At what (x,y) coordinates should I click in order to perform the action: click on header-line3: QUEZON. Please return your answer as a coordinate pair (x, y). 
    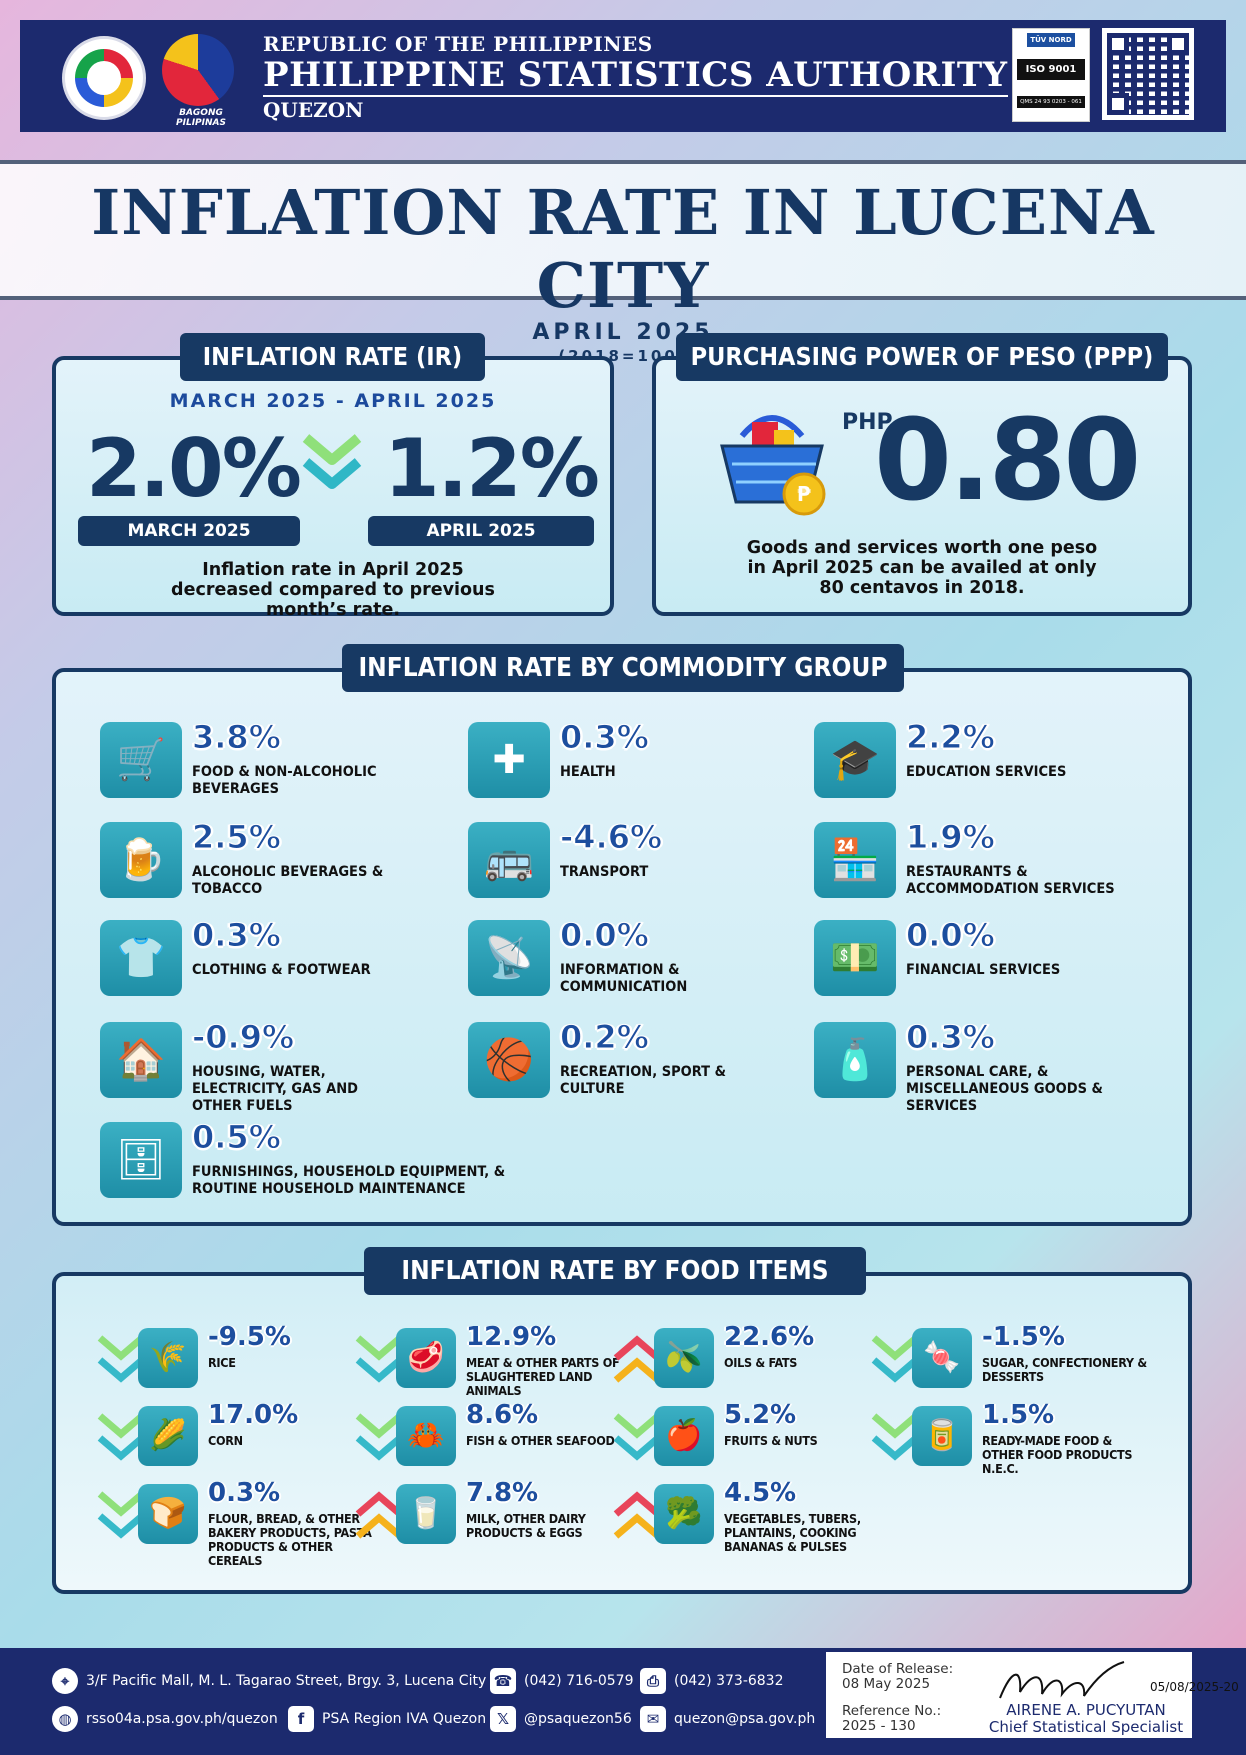
    Looking at the image, I should click on (313, 110).